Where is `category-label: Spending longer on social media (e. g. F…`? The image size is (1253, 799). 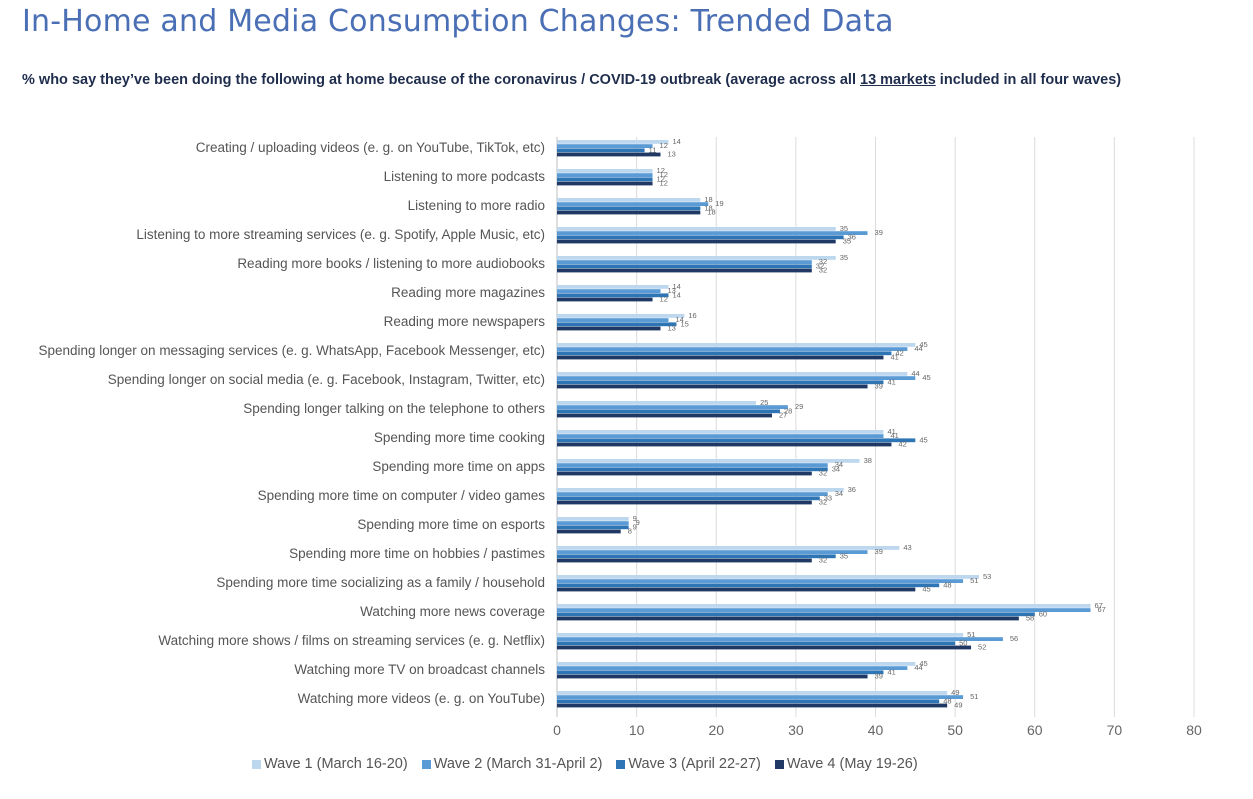
category-label: Spending longer on social media (e. g. F… is located at coordinates (326, 379).